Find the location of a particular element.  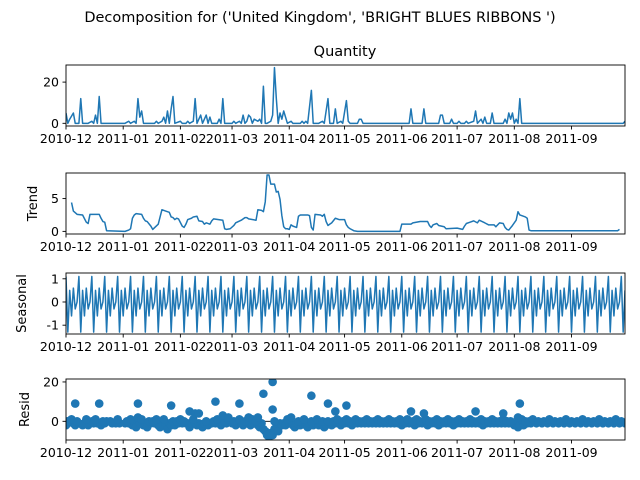

panel-trend-frame is located at coordinates (345, 203).